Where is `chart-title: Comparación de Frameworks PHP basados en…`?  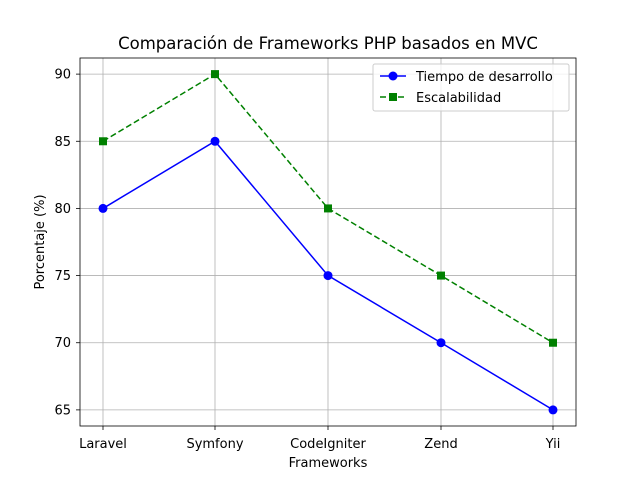
chart-title: Comparación de Frameworks PHP basados en… is located at coordinates (328, 43).